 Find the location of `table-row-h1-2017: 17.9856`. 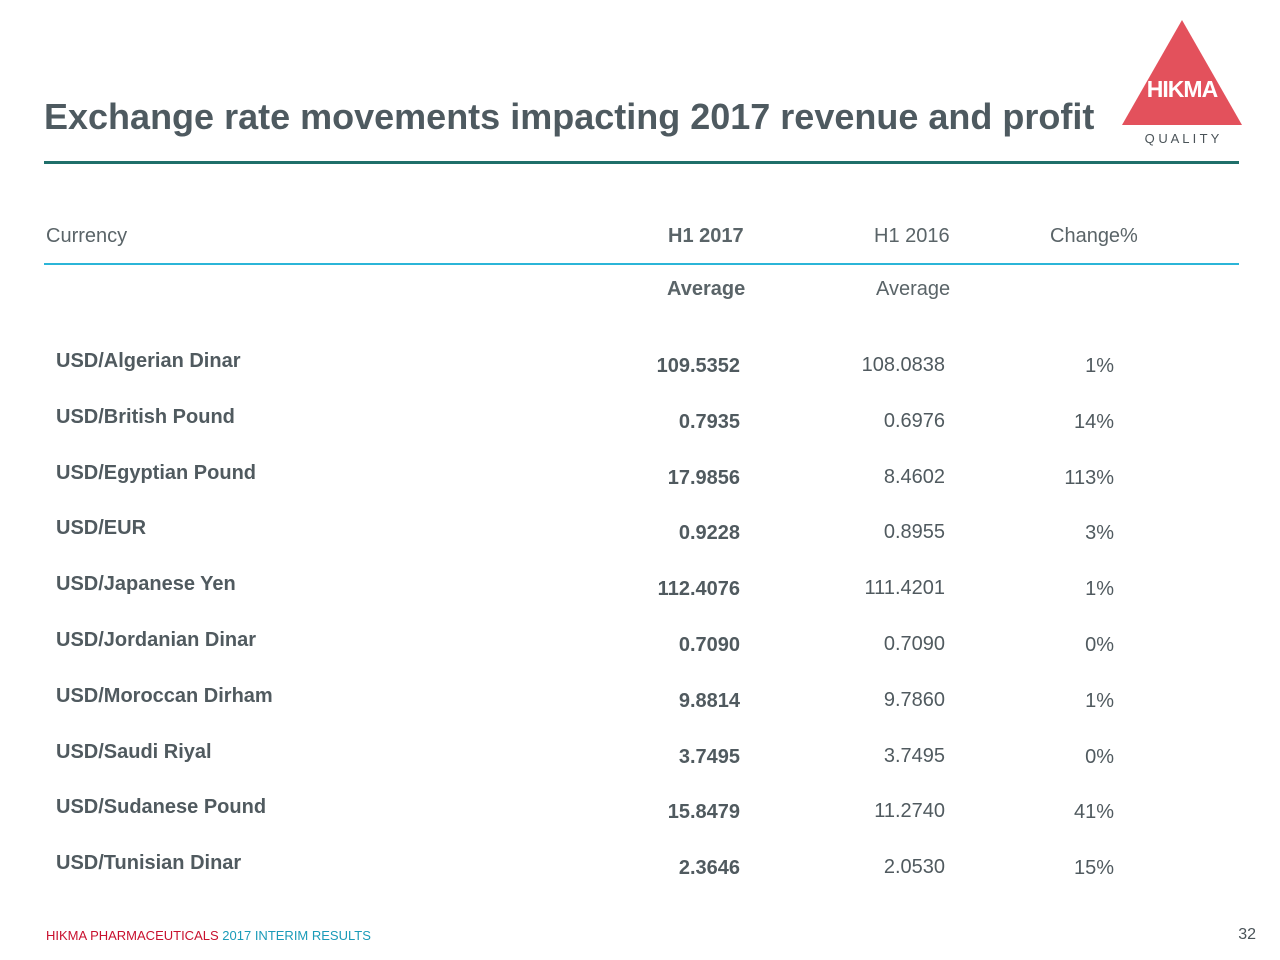

table-row-h1-2017: 17.9856 is located at coordinates (703, 478).